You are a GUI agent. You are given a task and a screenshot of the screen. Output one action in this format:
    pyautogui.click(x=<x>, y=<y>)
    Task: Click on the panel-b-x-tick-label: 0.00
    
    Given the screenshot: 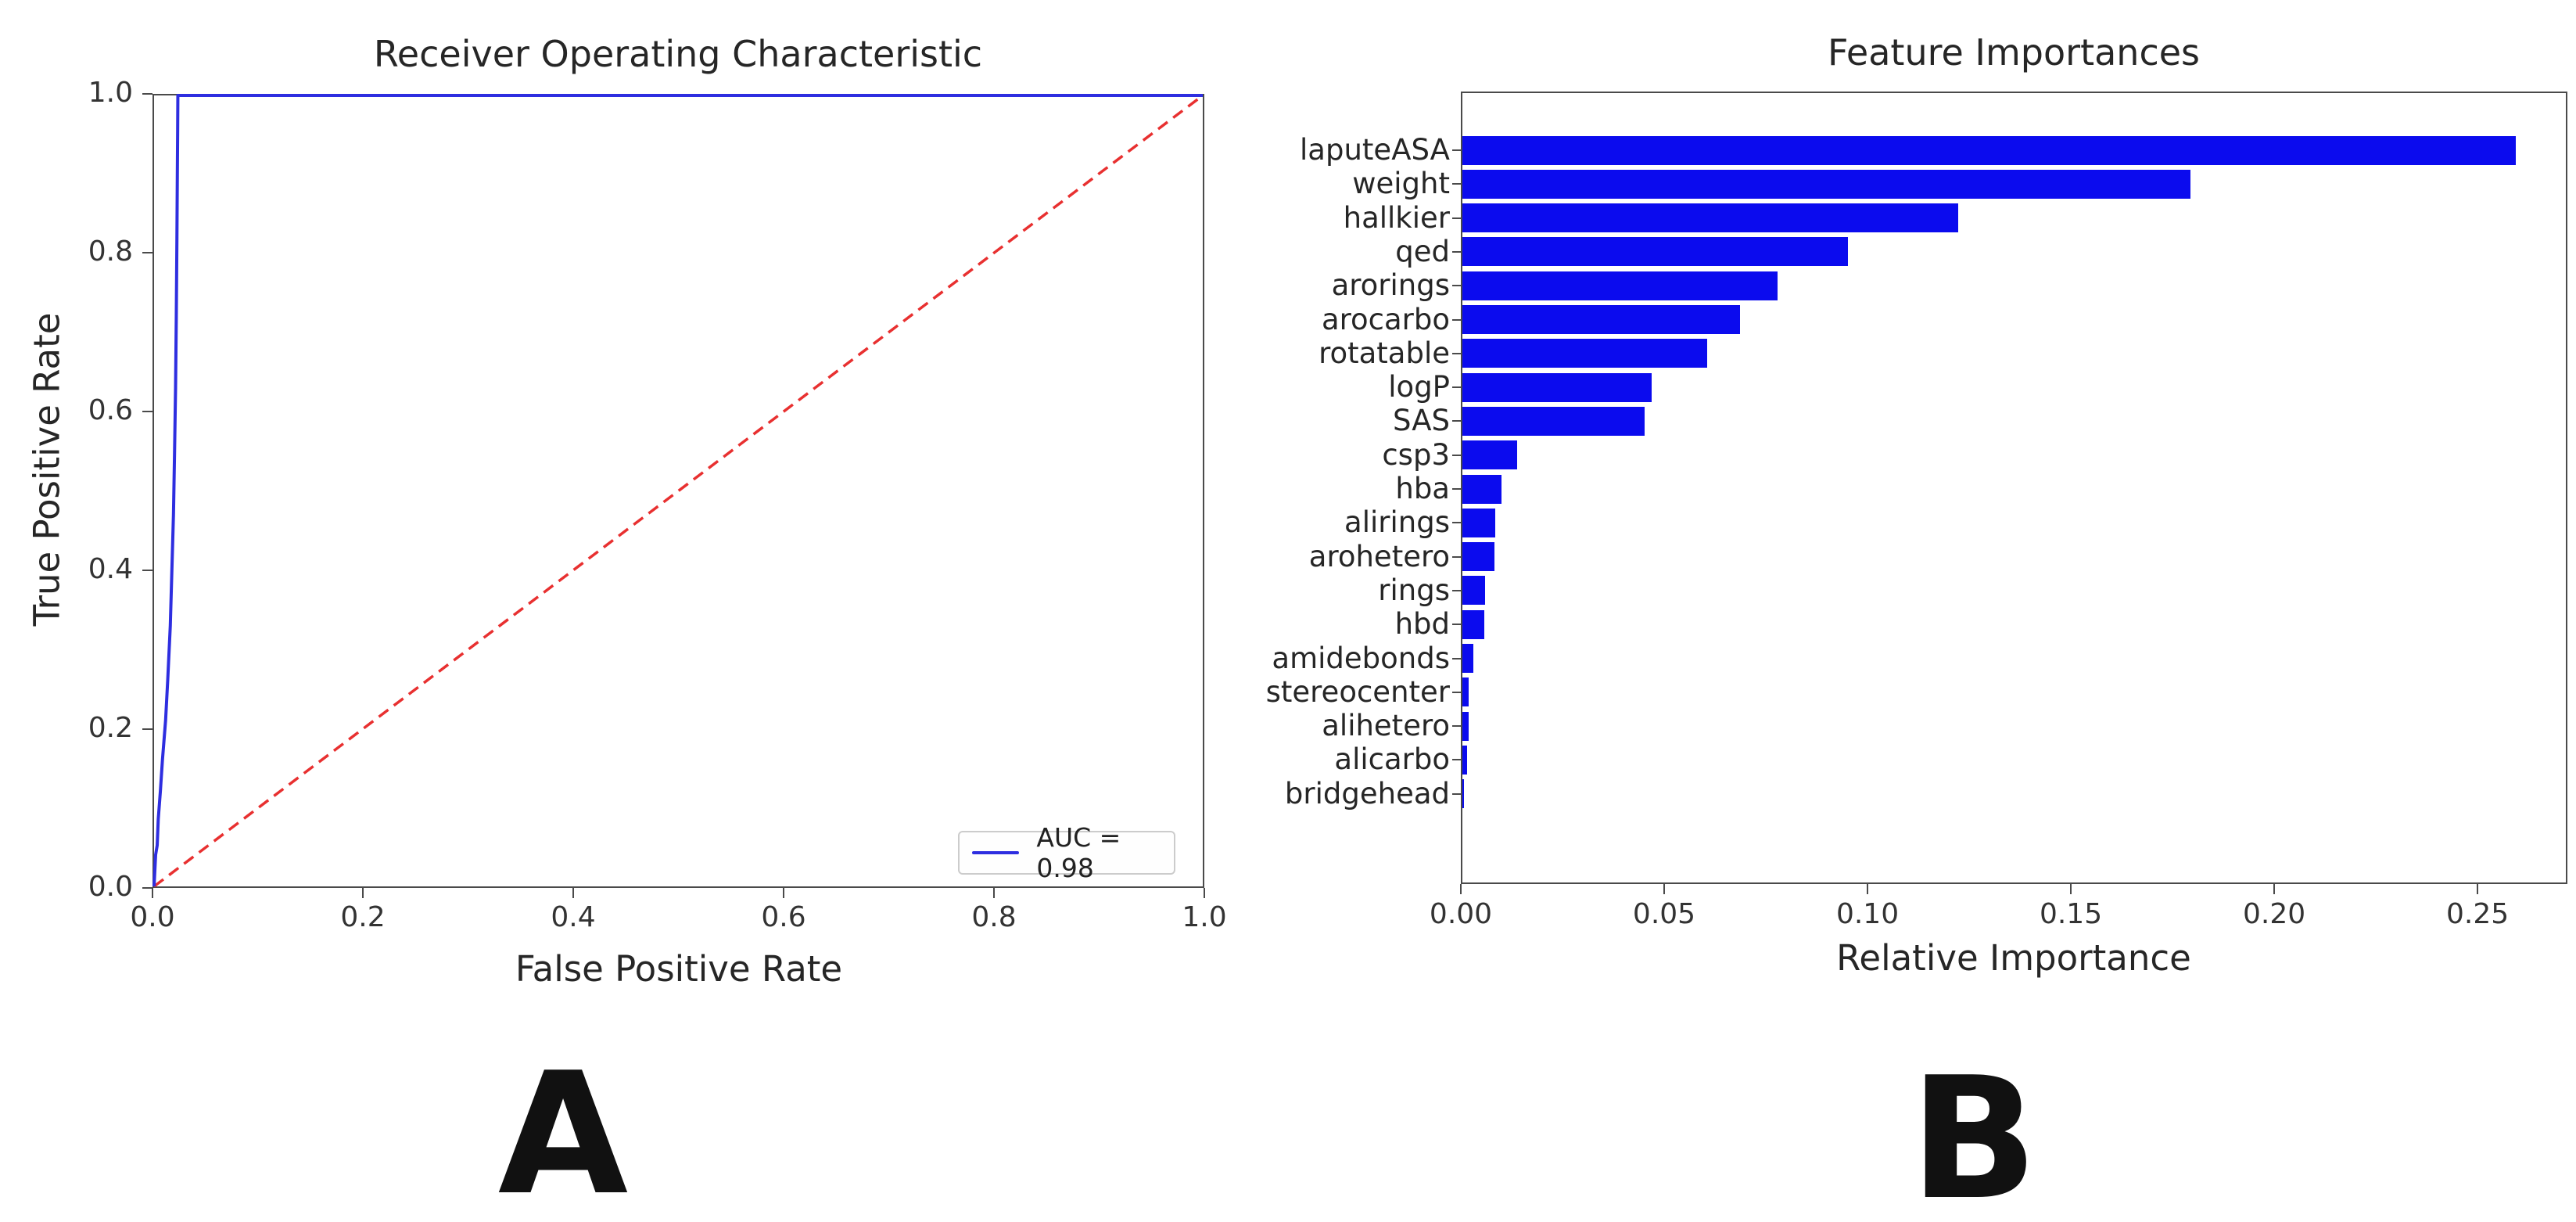 What is the action you would take?
    pyautogui.click(x=1461, y=914)
    